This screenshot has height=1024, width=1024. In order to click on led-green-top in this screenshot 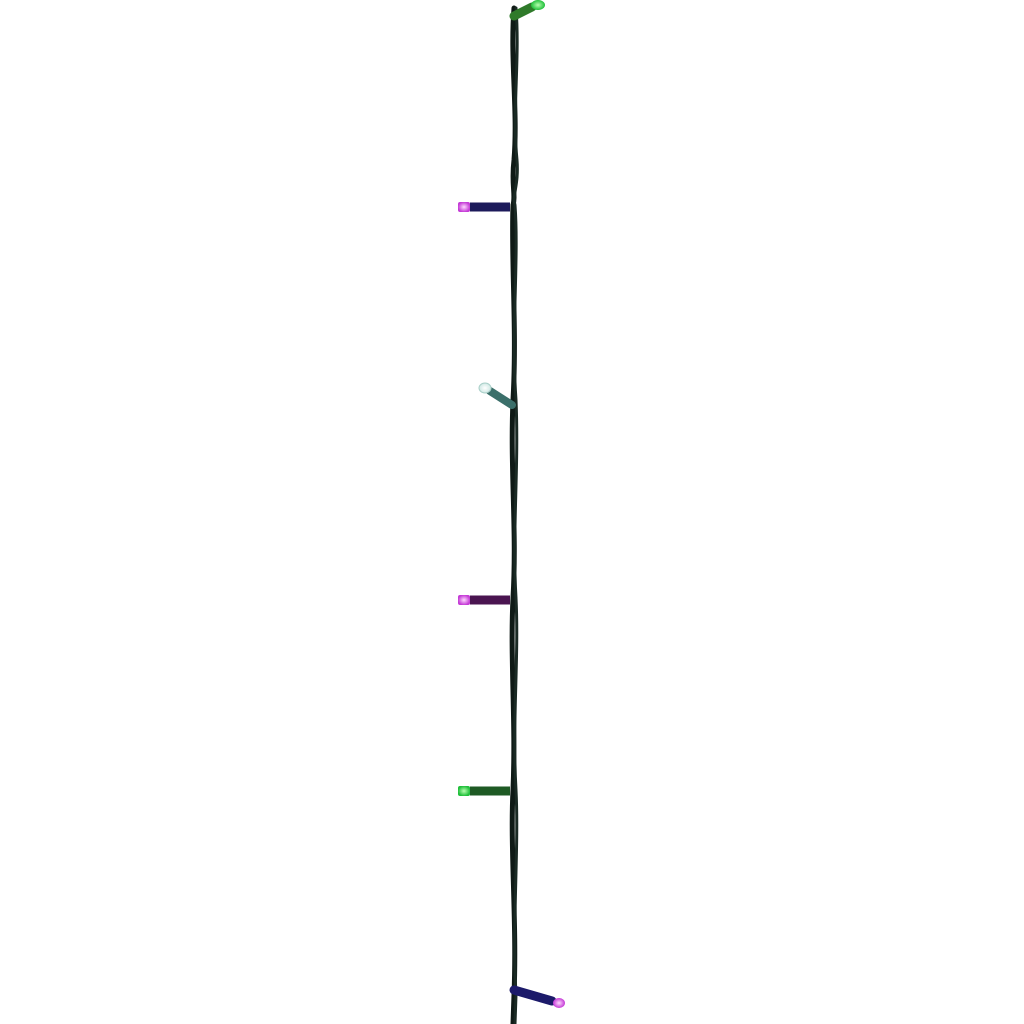, I will do `click(527, 10)`.